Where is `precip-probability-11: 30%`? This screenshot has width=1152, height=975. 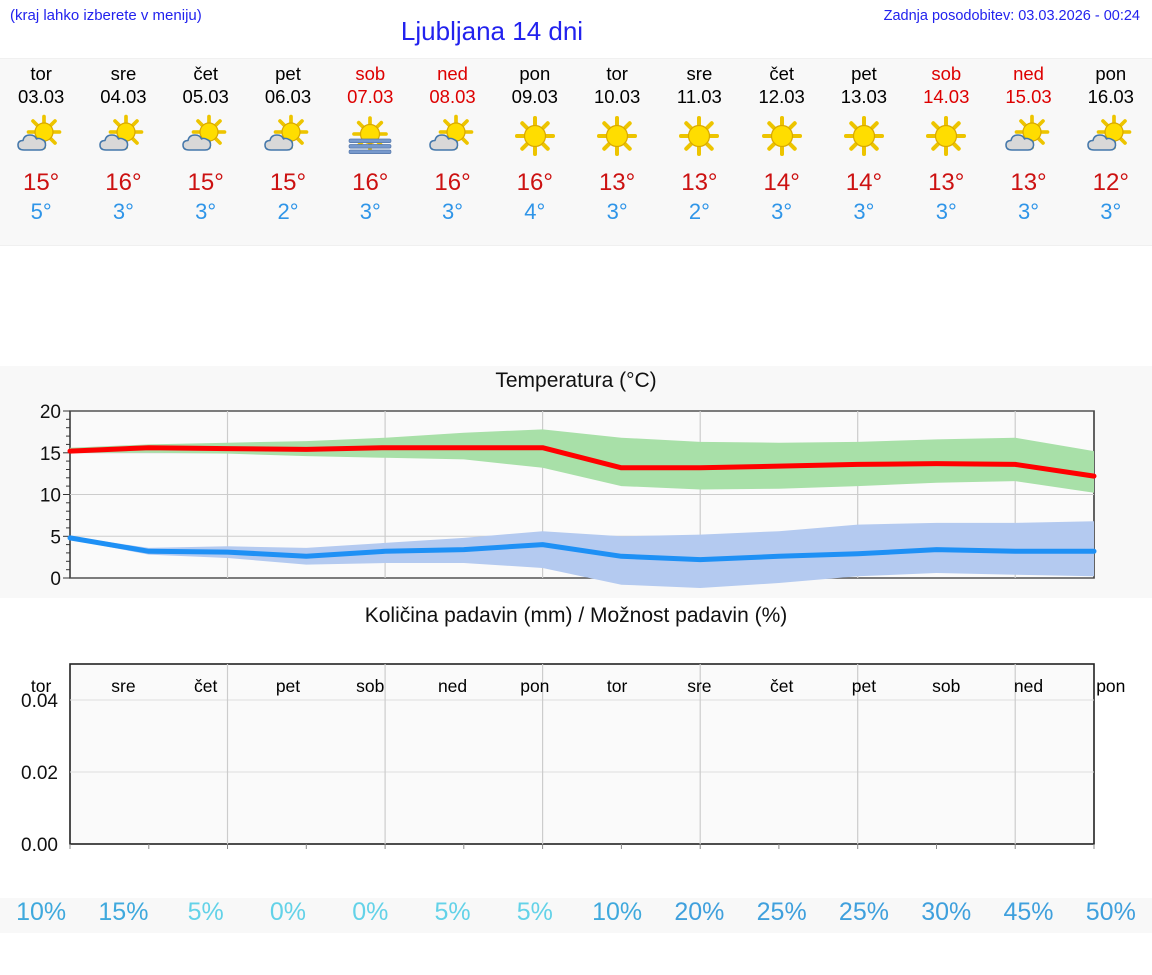
precip-probability-11: 30% is located at coordinates (946, 912).